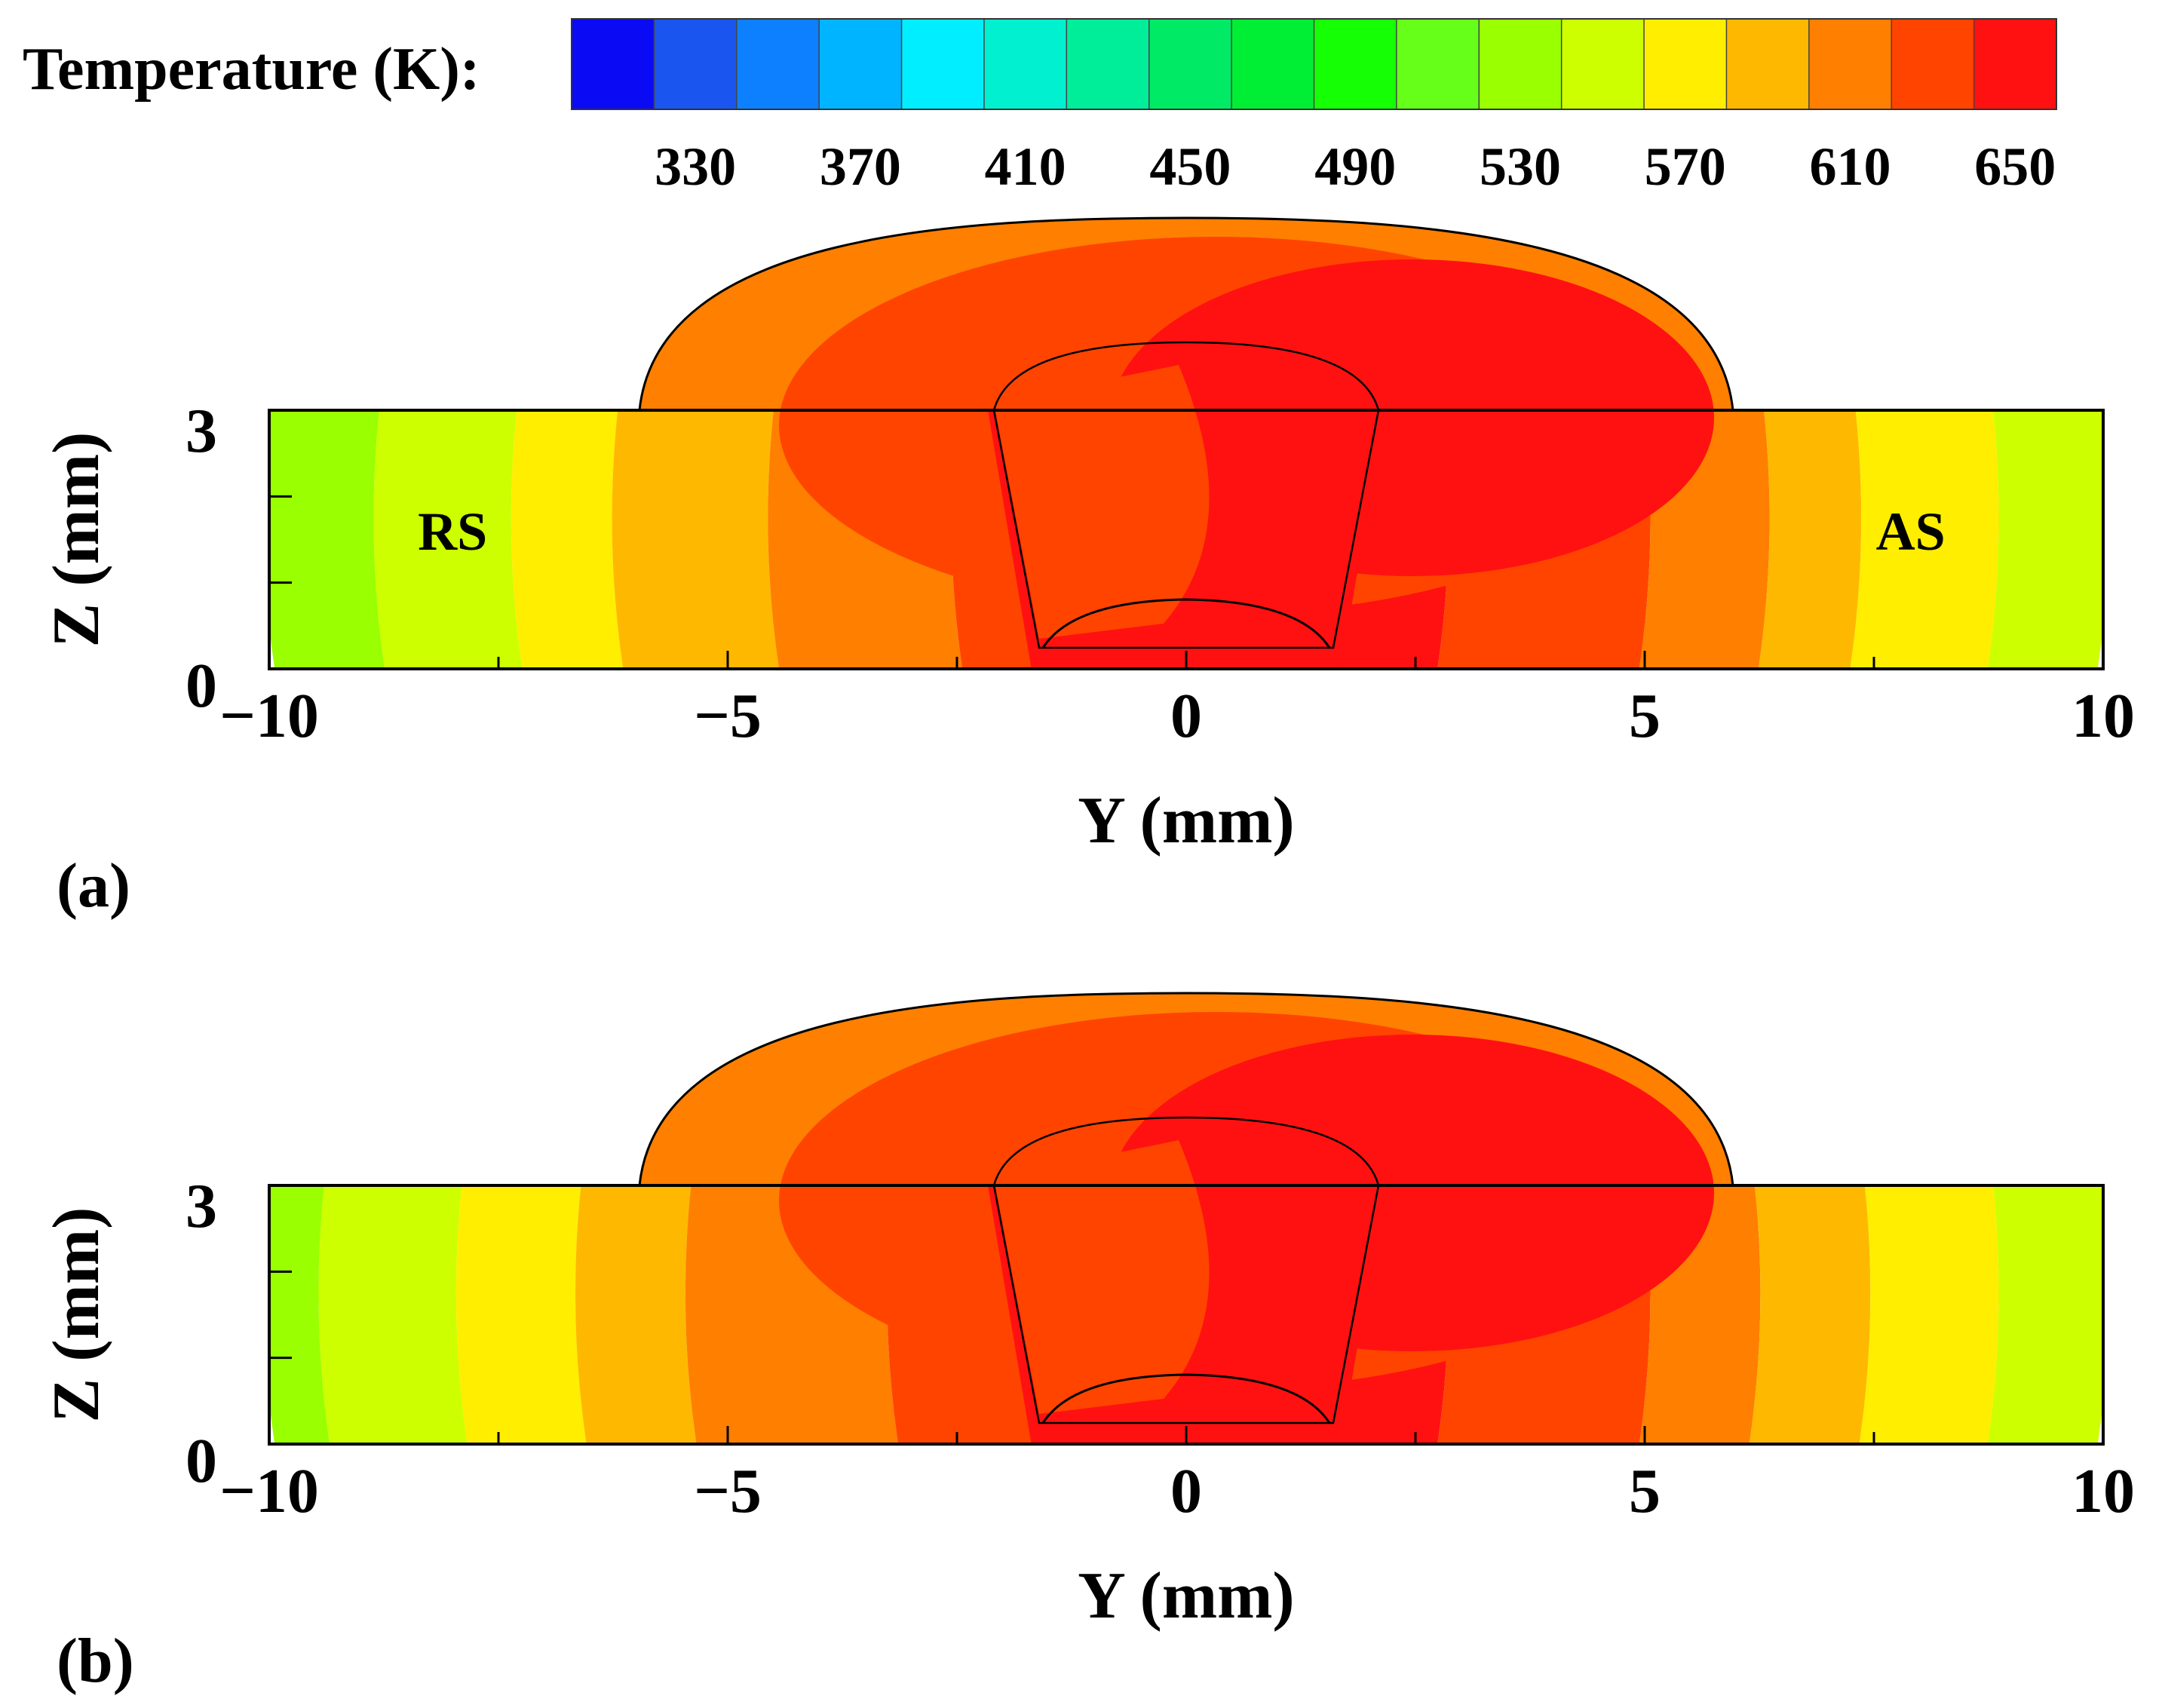 The image size is (2162, 1708). Describe the element at coordinates (93, 886) in the screenshot. I see `panel-tag: (a)` at that location.